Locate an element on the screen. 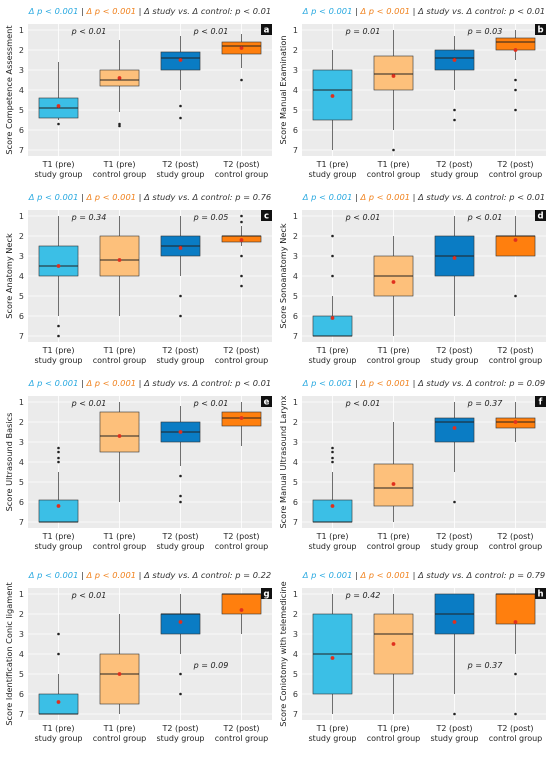 The height and width of the screenshot is (760, 550). p-value-annotation: p = 0.05 is located at coordinates (211, 217).